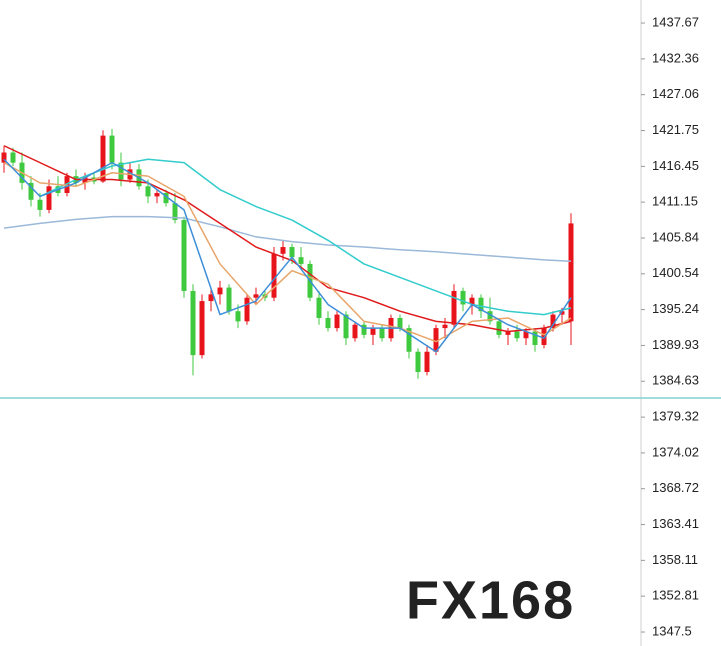  I want to click on y-tick-label: 1421.75, so click(675, 129).